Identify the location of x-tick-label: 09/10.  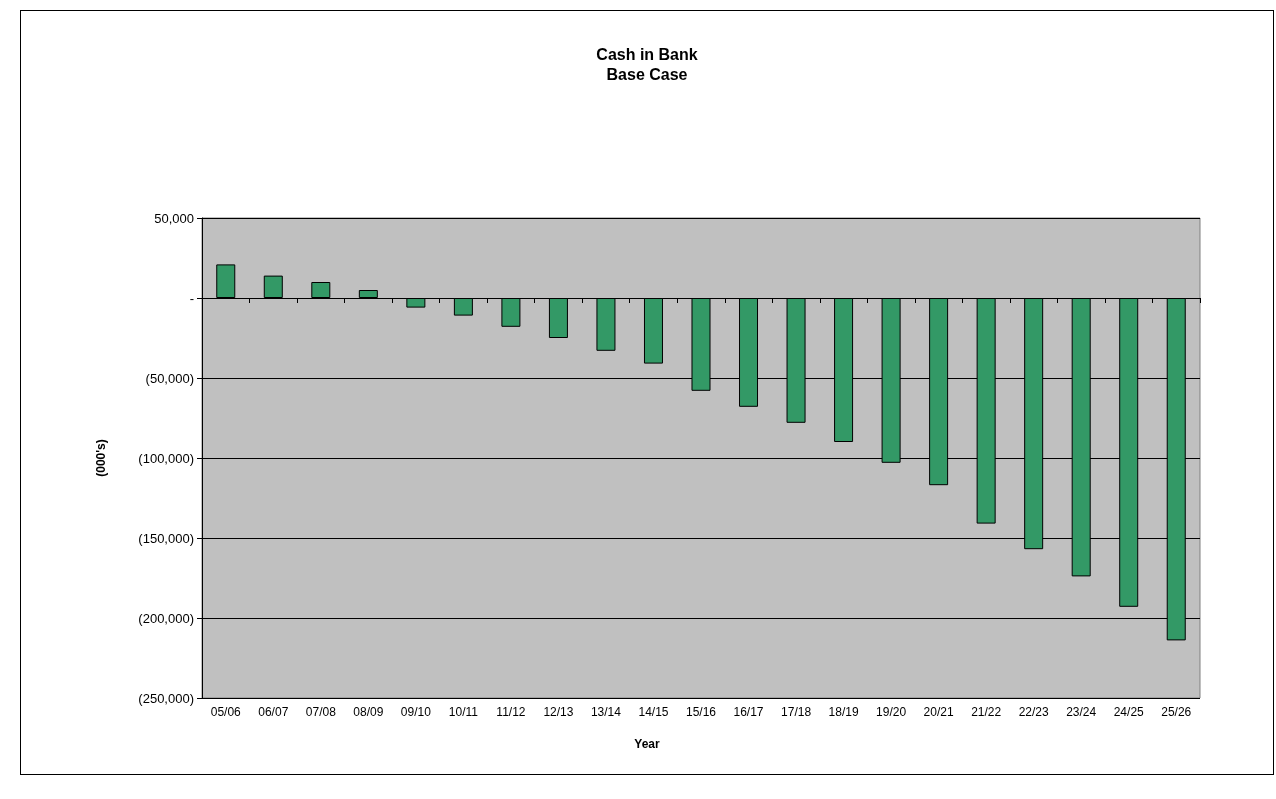
(416, 712).